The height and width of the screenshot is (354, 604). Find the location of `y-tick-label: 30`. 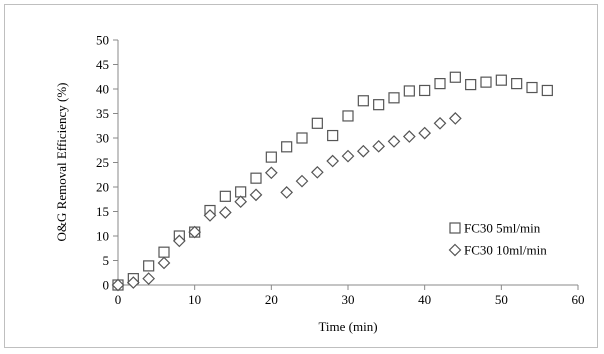

y-tick-label: 30 is located at coordinates (102, 138).